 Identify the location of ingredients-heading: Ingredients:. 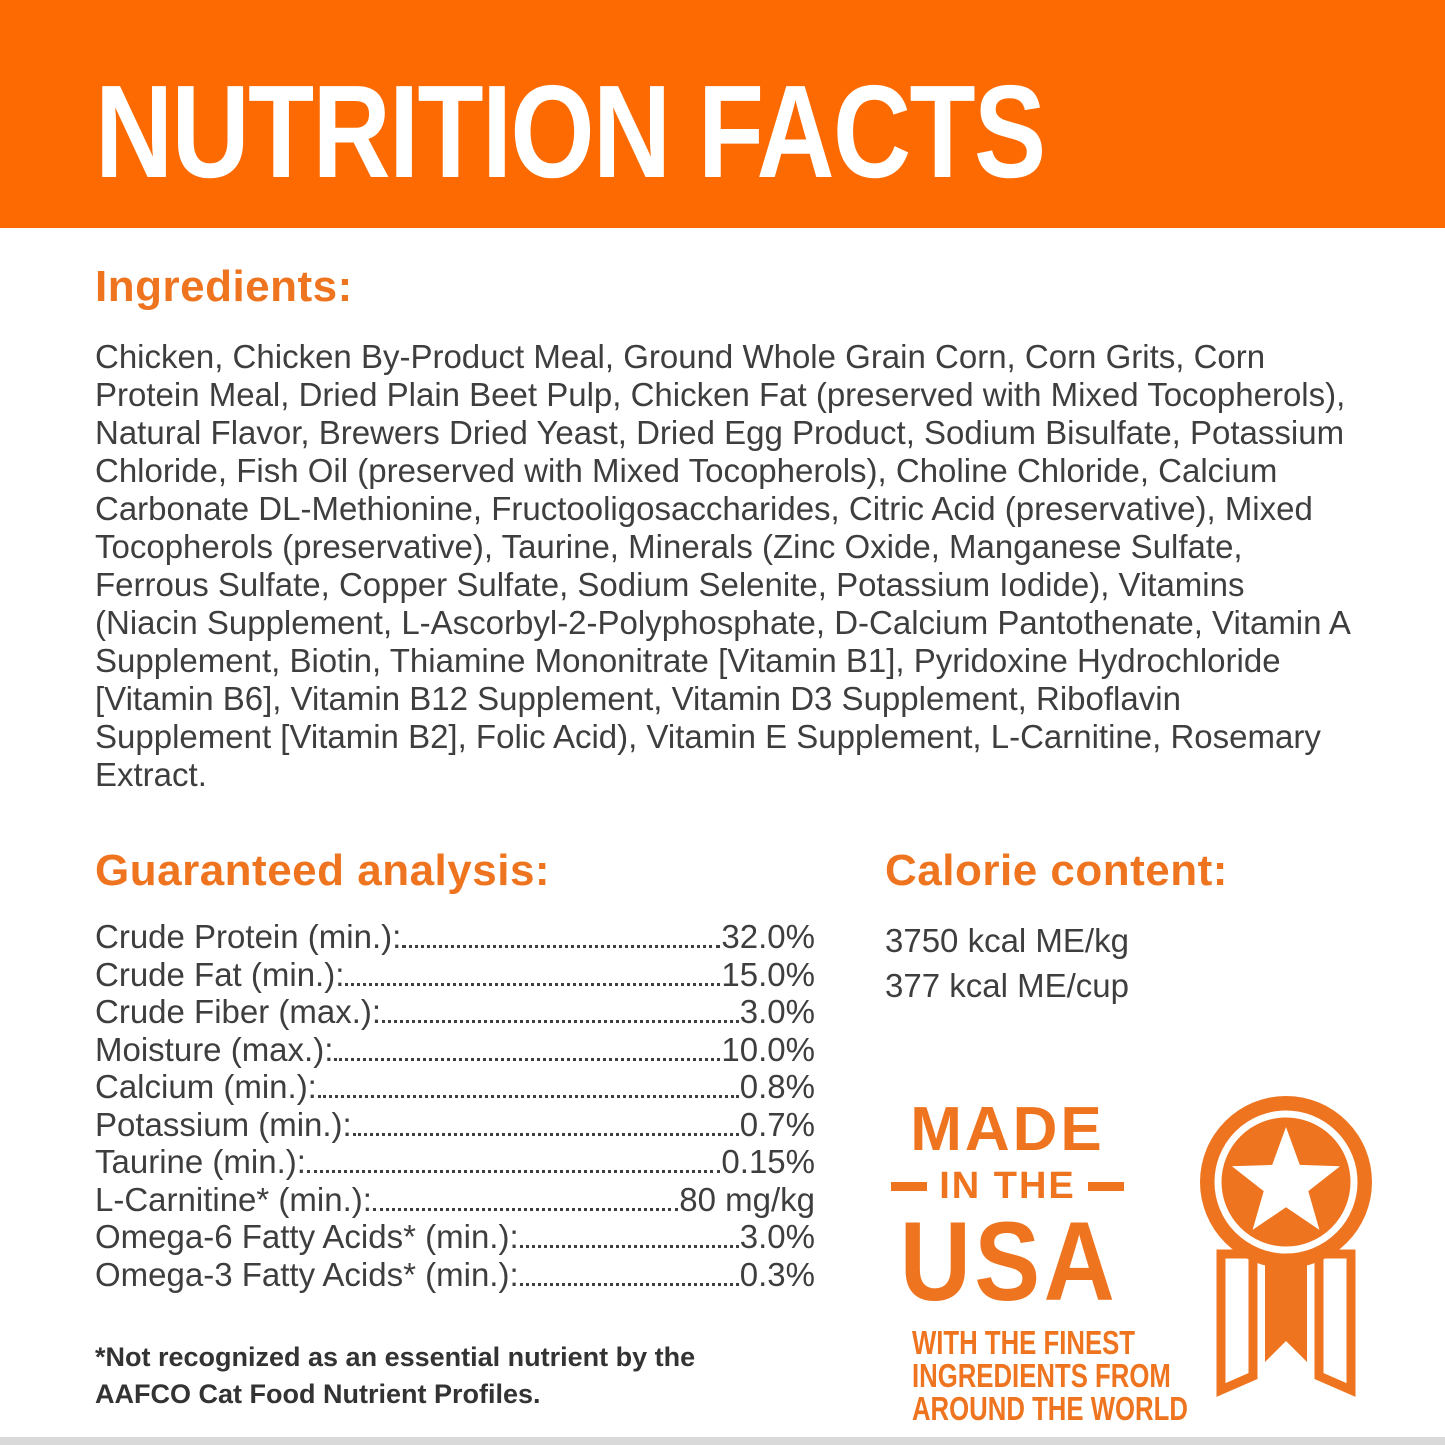
(224, 286).